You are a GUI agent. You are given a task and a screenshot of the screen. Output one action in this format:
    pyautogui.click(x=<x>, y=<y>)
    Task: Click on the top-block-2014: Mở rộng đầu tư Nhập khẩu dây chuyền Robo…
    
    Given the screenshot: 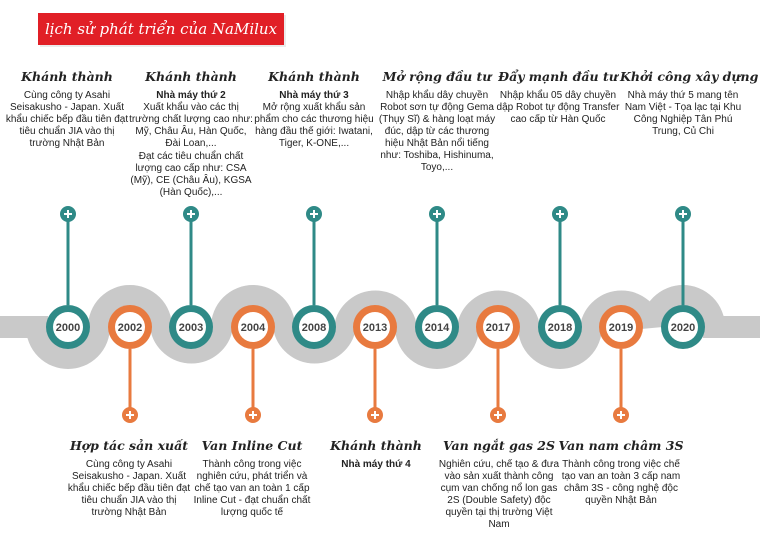 What is the action you would take?
    pyautogui.click(x=437, y=121)
    